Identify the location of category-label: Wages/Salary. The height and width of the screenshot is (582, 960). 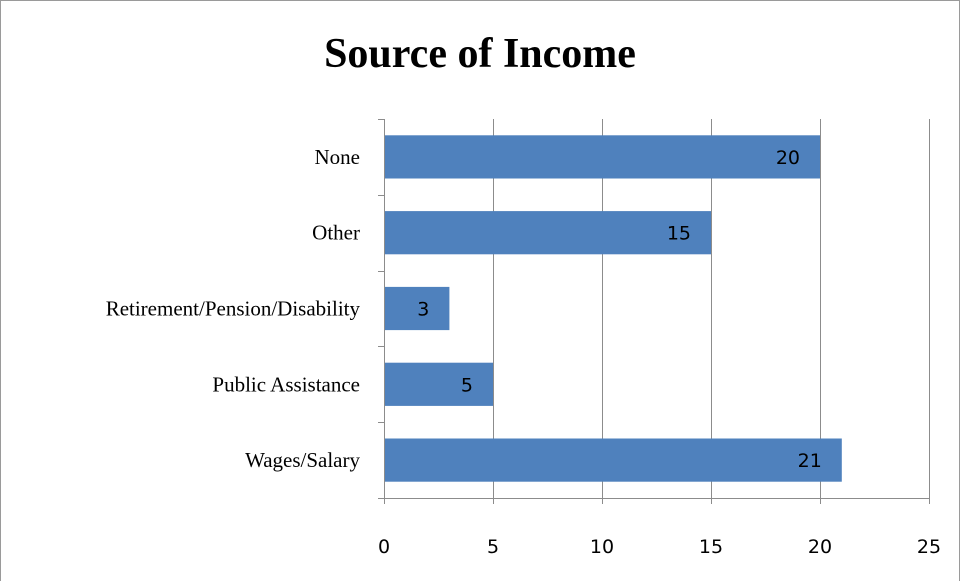
(302, 460).